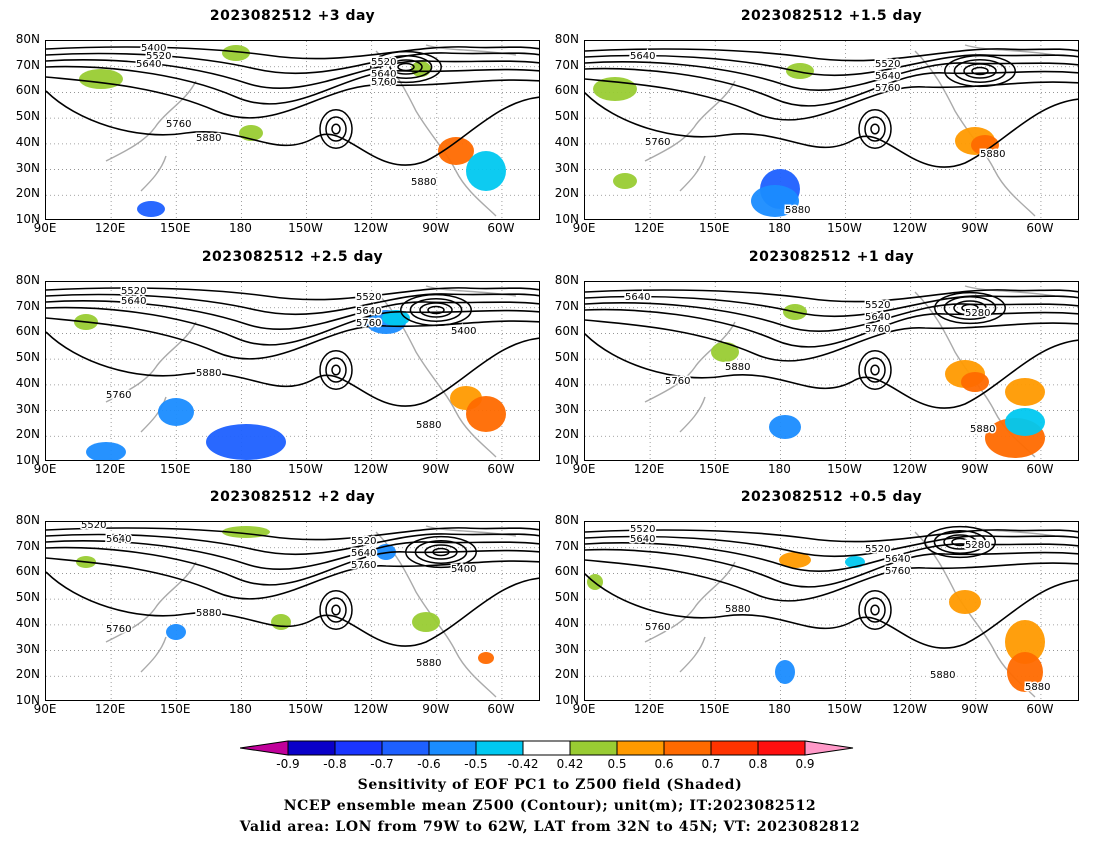 The height and width of the screenshot is (850, 1100). What do you see at coordinates (335, 764) in the screenshot?
I see `colorbar-tick-label: -0.8` at bounding box center [335, 764].